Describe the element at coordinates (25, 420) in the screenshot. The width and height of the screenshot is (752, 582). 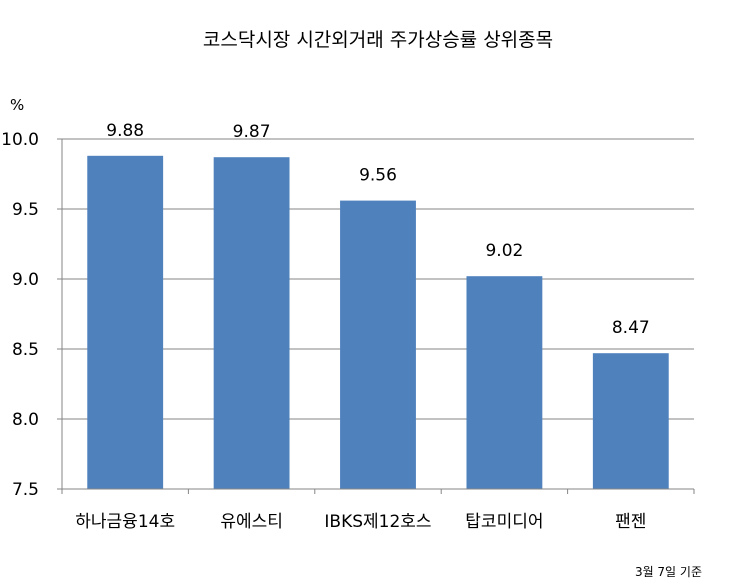
I see `y-tick-label: 8.0` at that location.